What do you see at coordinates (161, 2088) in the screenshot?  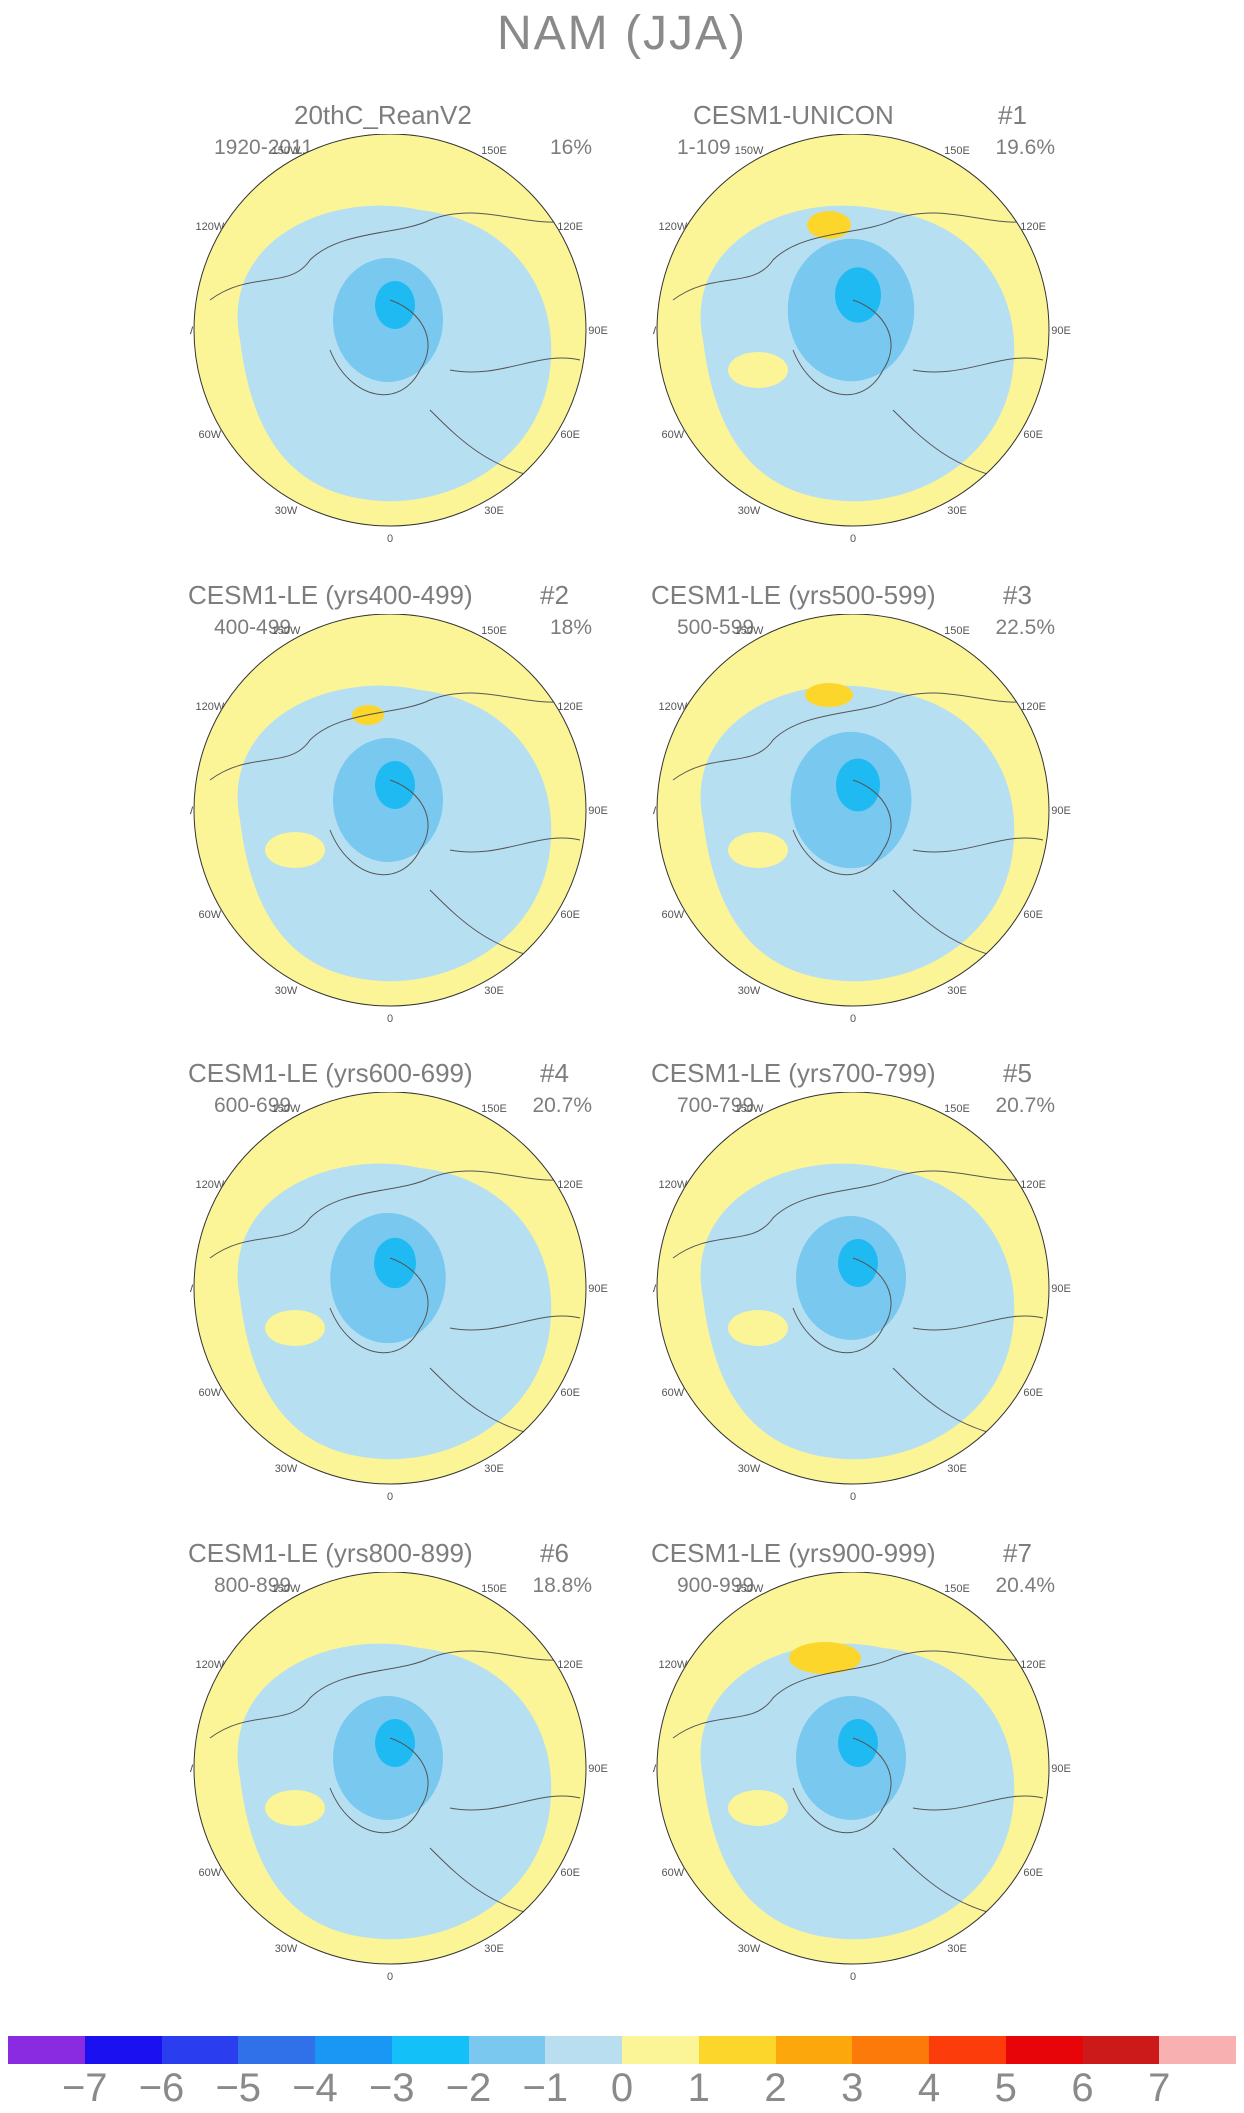 I see `colorbar-label: −6` at bounding box center [161, 2088].